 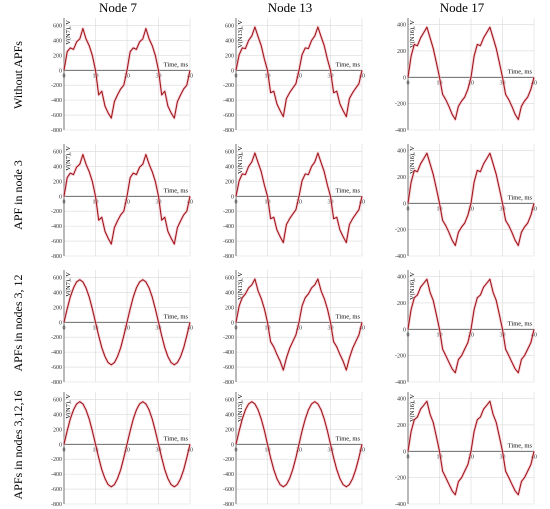 I want to click on row-label: APFs in nodes 3,12,16, so click(x=18, y=444).